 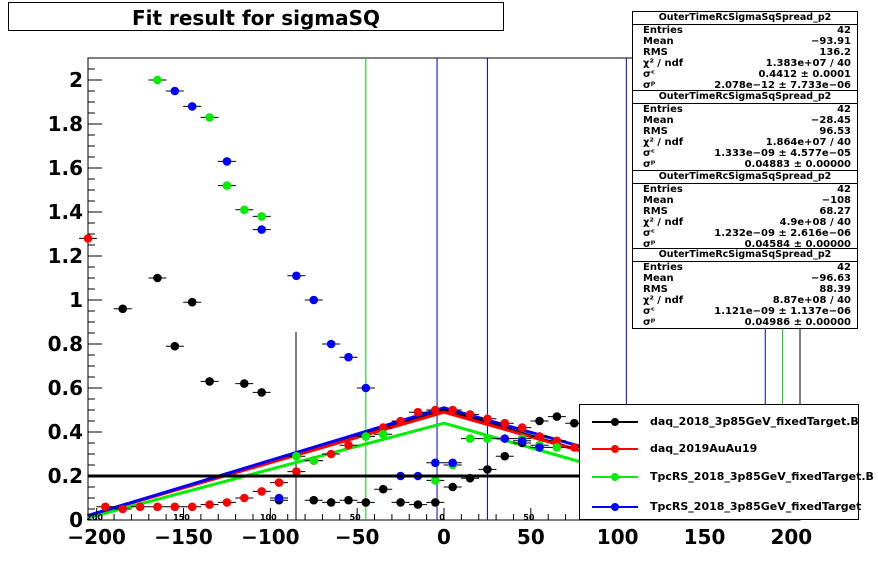 I want to click on stats-value: −108, so click(x=836, y=200).